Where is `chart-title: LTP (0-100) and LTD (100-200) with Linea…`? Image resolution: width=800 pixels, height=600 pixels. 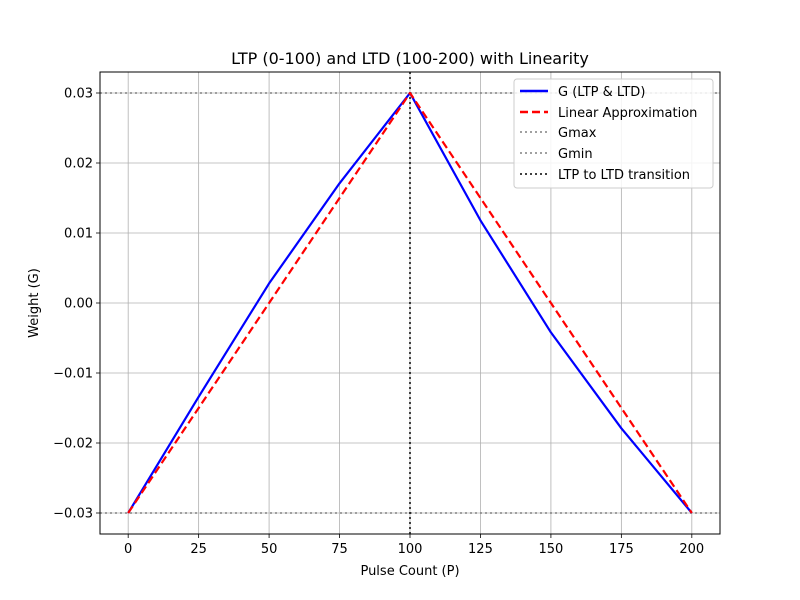 chart-title: LTP (0-100) and LTD (100-200) with Linea… is located at coordinates (410, 58).